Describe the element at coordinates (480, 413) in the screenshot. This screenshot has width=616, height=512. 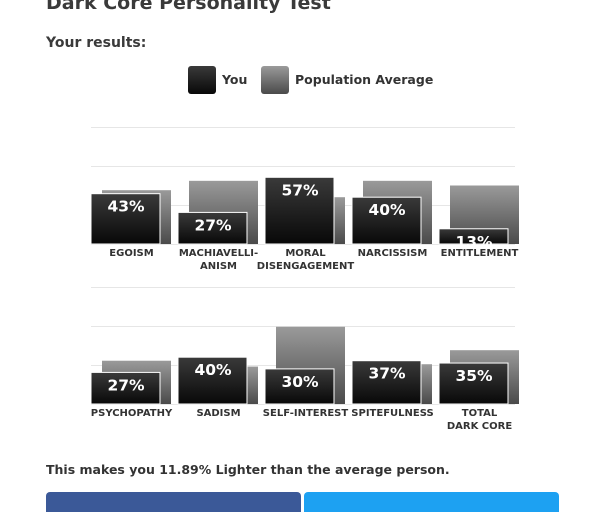
I see `category-label-1-4-0: TOTAL` at that location.